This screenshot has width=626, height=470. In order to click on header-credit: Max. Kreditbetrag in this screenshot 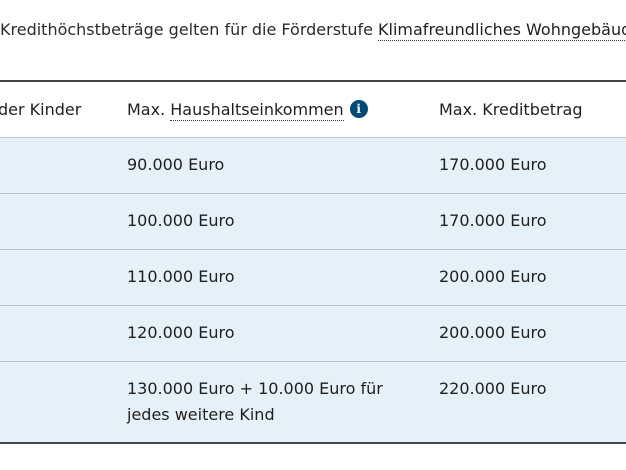, I will do `click(511, 109)`.